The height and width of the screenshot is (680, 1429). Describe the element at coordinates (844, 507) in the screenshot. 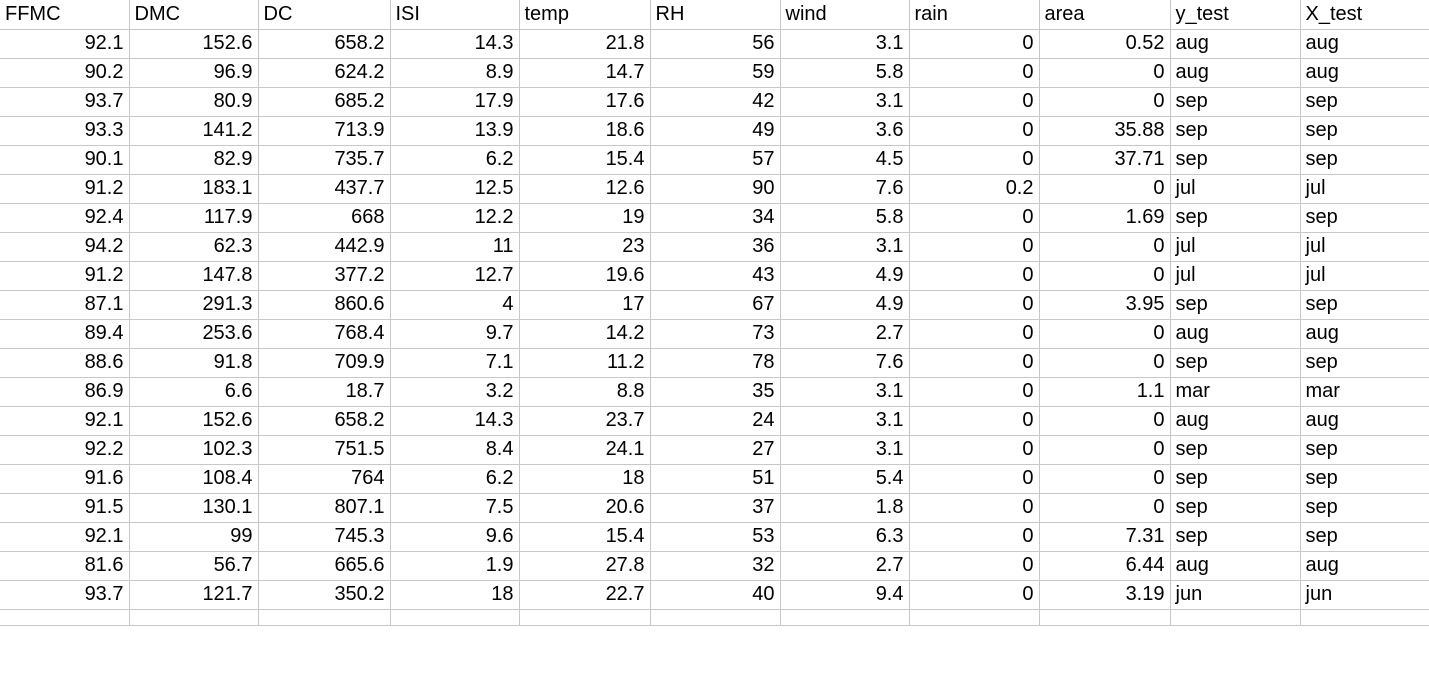

I see `cell-wind: 1.8` at that location.